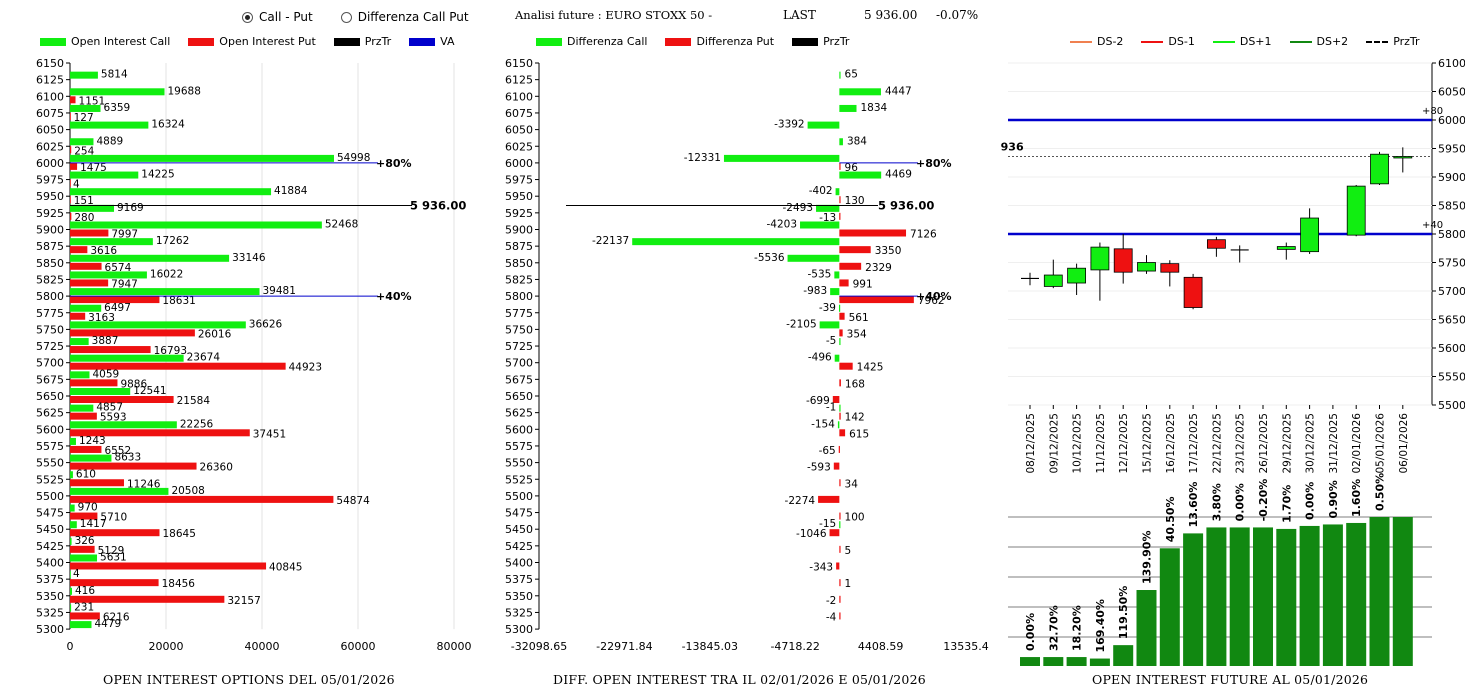 Image resolution: width=1465 pixels, height=692 pixels. What do you see at coordinates (827, 218) in the screenshot?
I see `put-diff-label: -13` at bounding box center [827, 218].